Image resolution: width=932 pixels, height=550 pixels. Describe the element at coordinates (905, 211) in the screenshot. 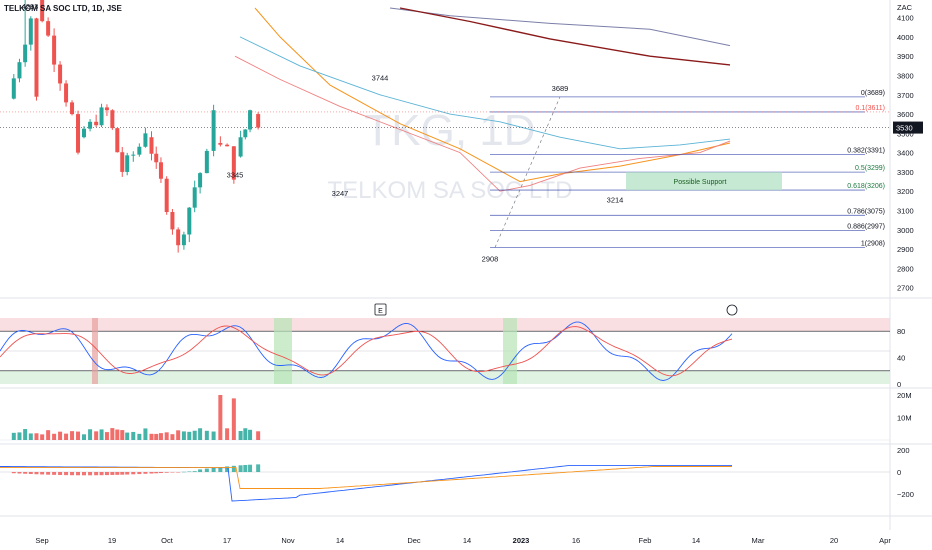

I see `price-tick-label: 3100` at that location.